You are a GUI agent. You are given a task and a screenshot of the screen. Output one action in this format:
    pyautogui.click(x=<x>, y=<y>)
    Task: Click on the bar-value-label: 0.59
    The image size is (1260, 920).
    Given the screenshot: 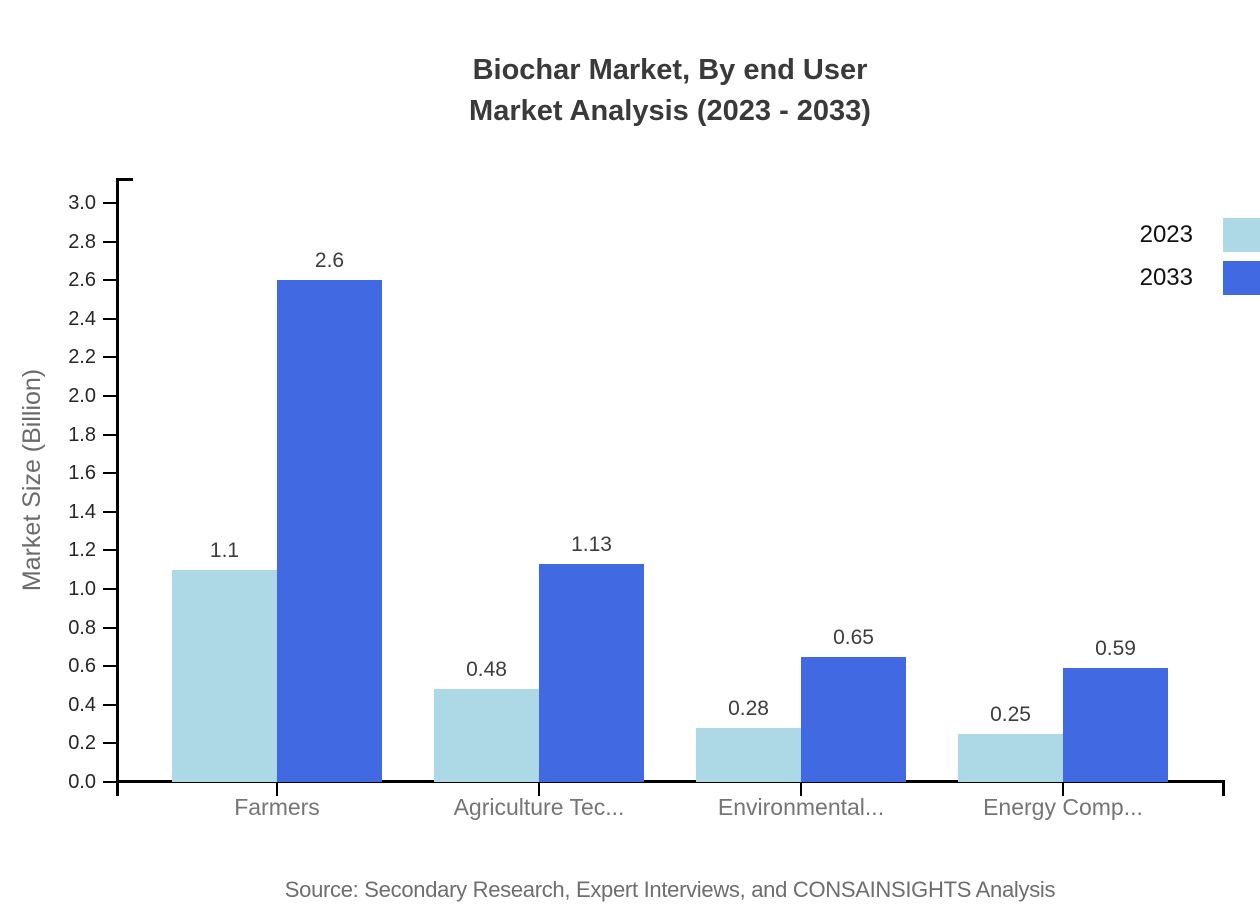 What is the action you would take?
    pyautogui.click(x=1115, y=649)
    